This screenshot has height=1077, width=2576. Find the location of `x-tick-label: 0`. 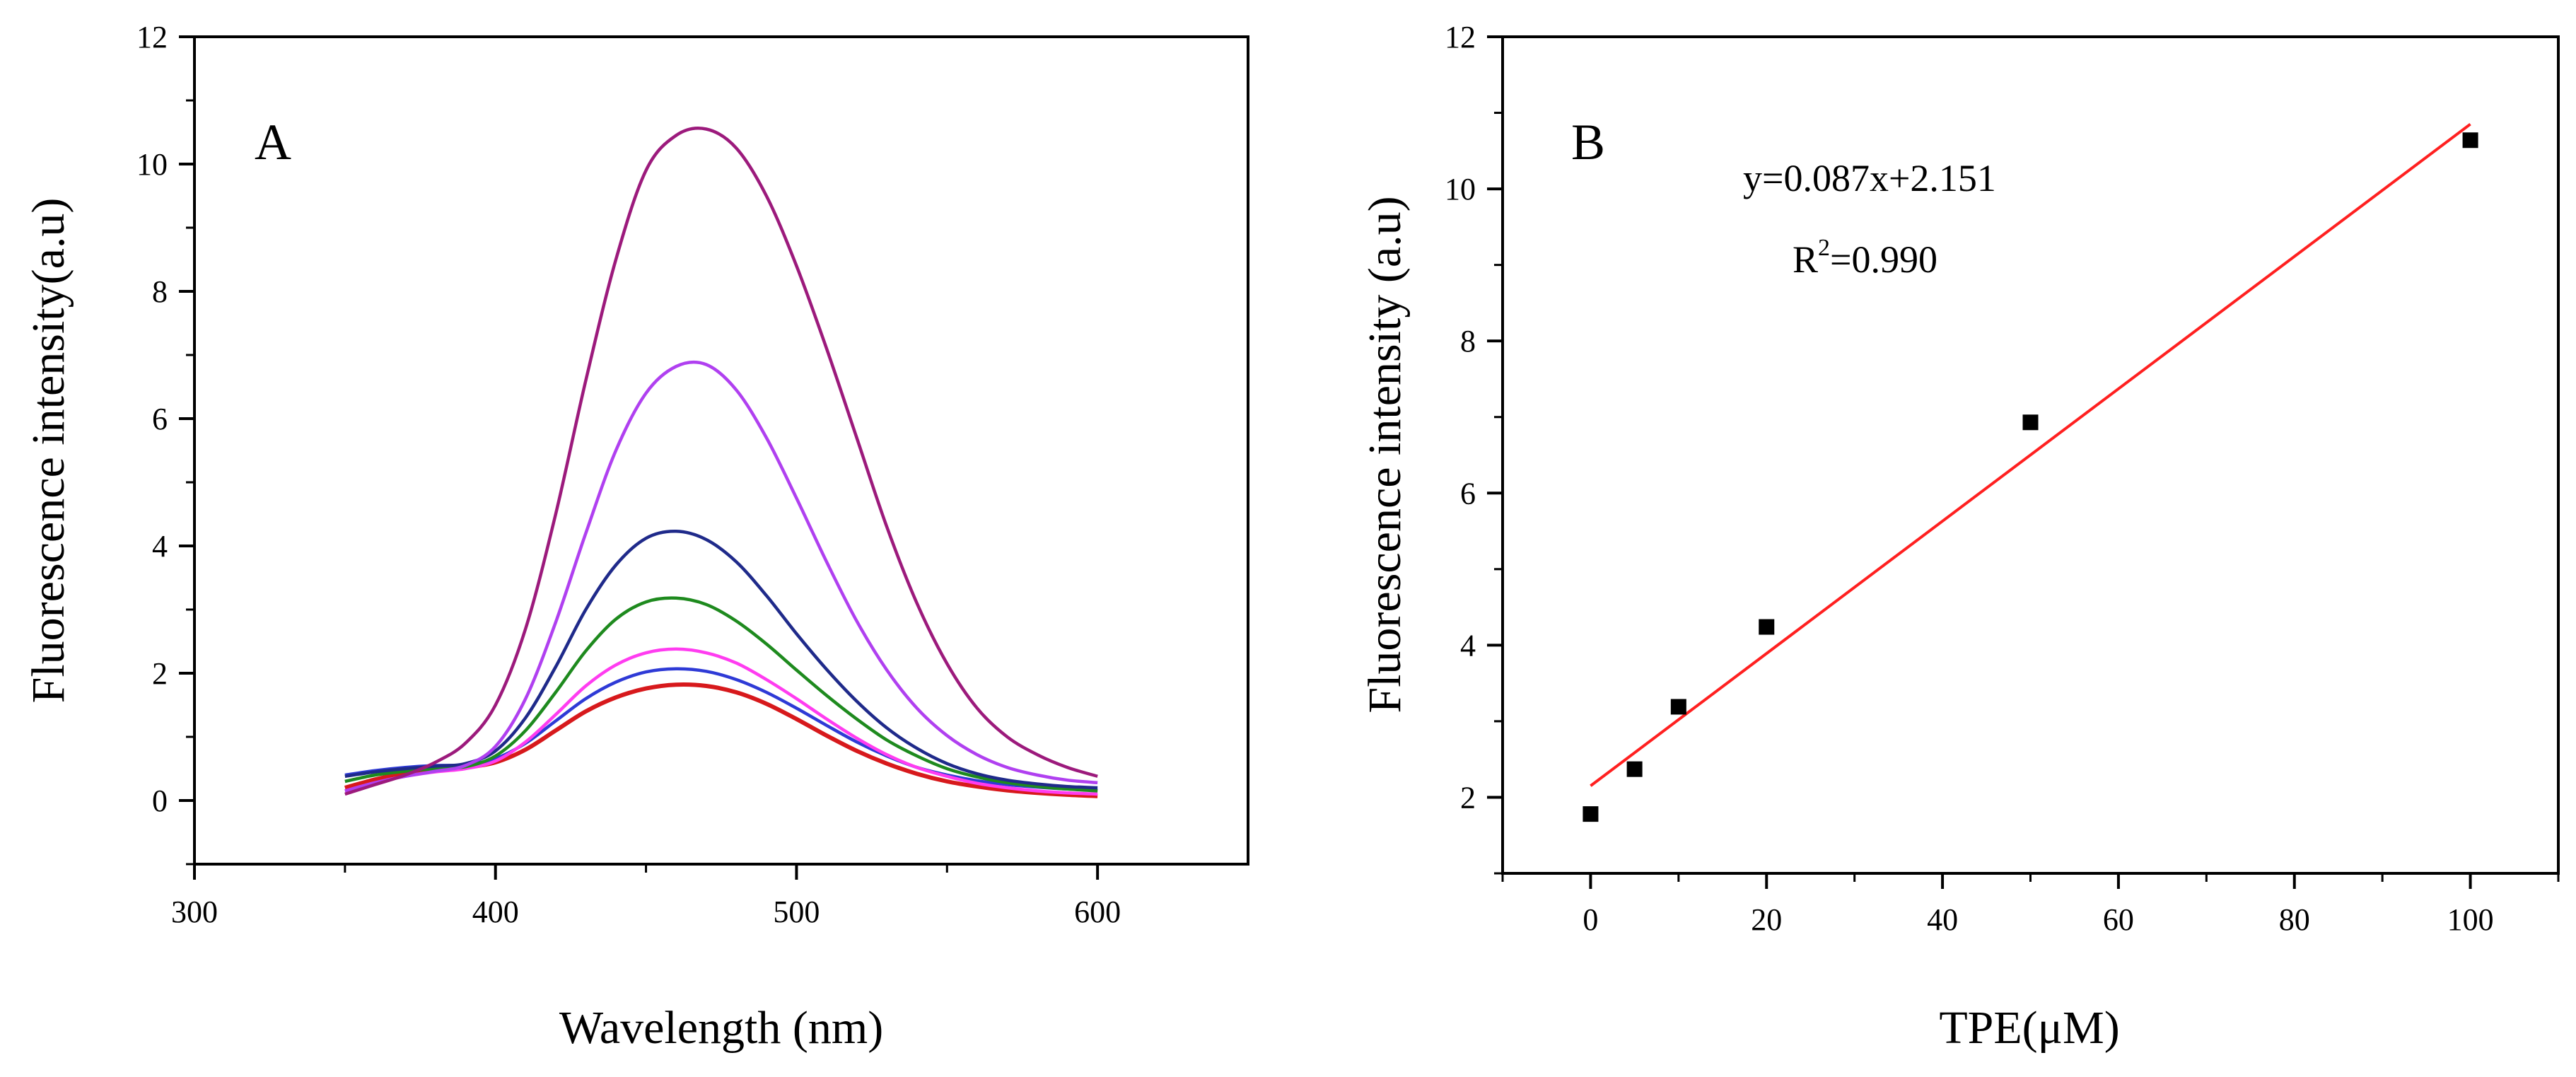

x-tick-label: 0 is located at coordinates (1590, 919).